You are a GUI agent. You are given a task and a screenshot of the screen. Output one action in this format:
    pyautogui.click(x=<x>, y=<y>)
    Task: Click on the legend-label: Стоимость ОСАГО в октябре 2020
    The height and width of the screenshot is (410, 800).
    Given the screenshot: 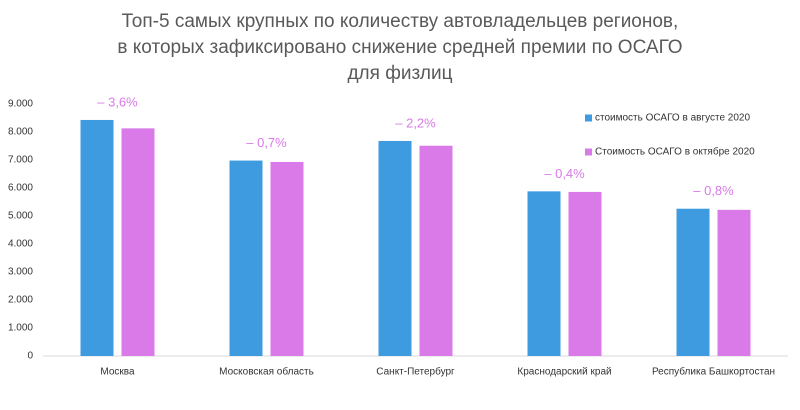 What is the action you would take?
    pyautogui.click(x=675, y=152)
    